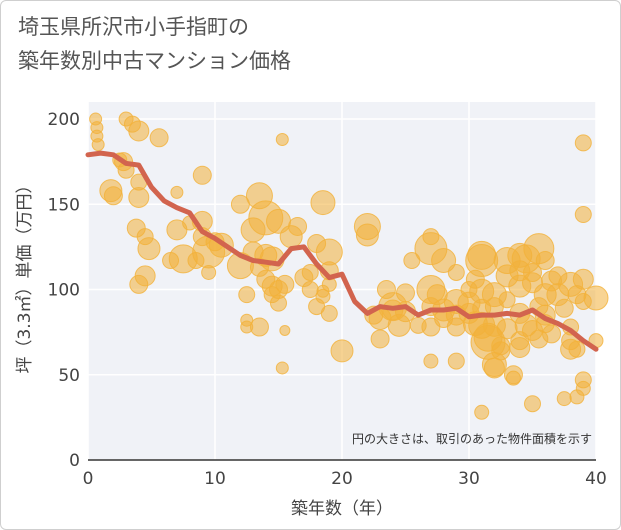 The image size is (621, 530). I want to click on y-tick-labels: 0 50 100 150 200, so click(64, 290).